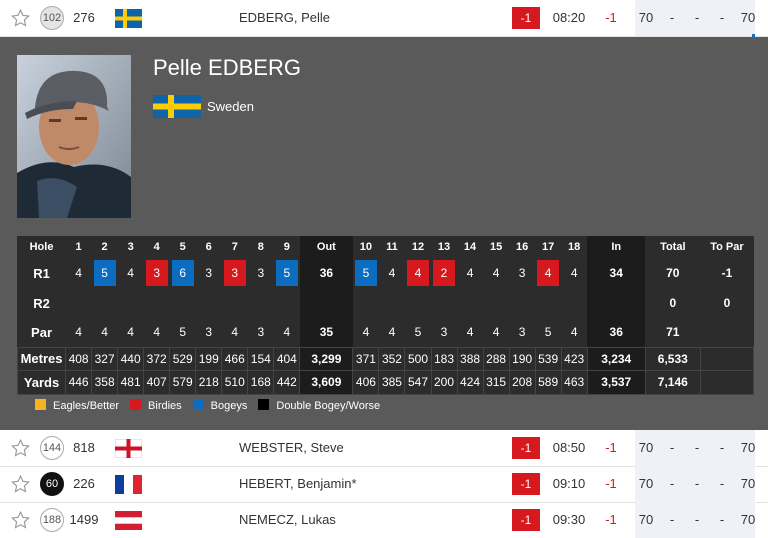 The width and height of the screenshot is (768, 538). What do you see at coordinates (209, 358) in the screenshot?
I see `score-cell: 199` at bounding box center [209, 358].